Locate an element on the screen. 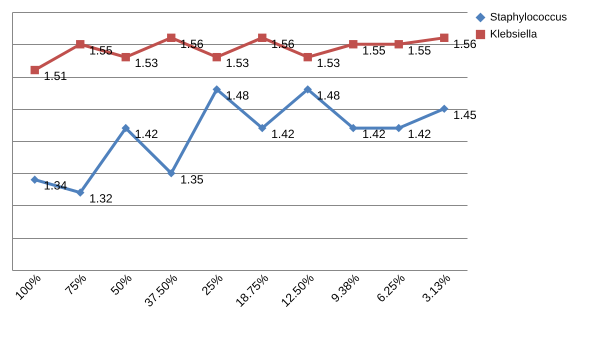  data-label: 1.51 is located at coordinates (56, 76).